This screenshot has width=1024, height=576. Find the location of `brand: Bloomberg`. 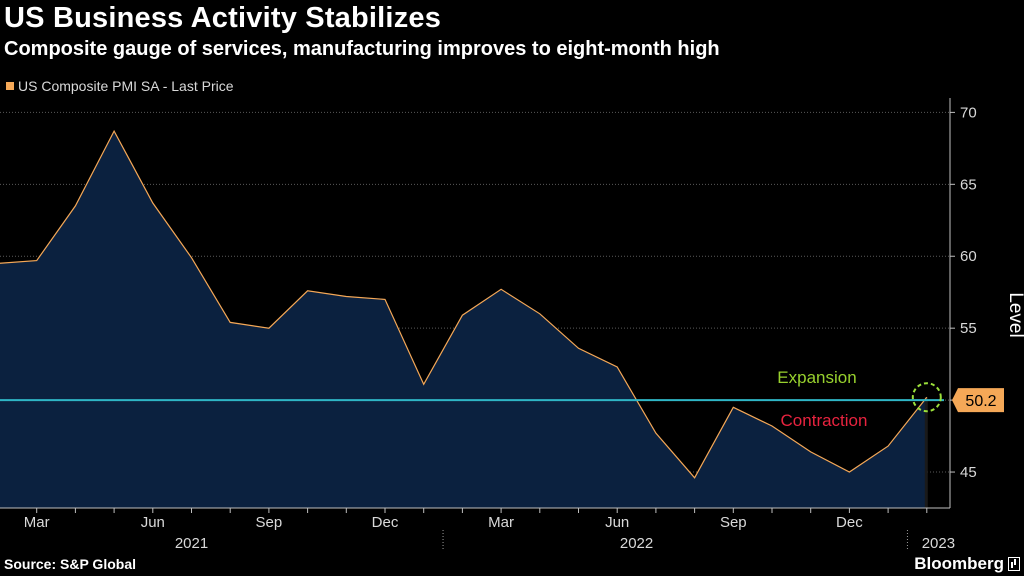

brand: Bloomberg is located at coordinates (967, 564).